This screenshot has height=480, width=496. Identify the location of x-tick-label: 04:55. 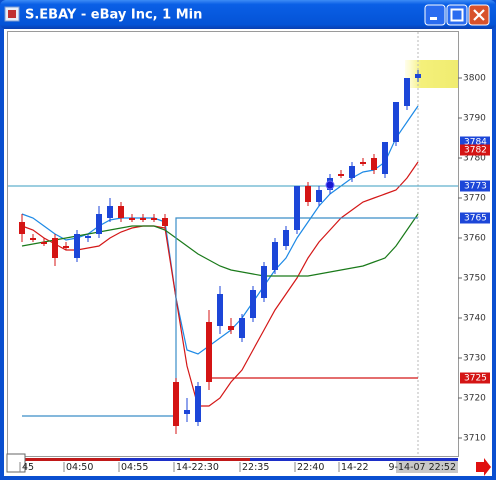
(134, 467).